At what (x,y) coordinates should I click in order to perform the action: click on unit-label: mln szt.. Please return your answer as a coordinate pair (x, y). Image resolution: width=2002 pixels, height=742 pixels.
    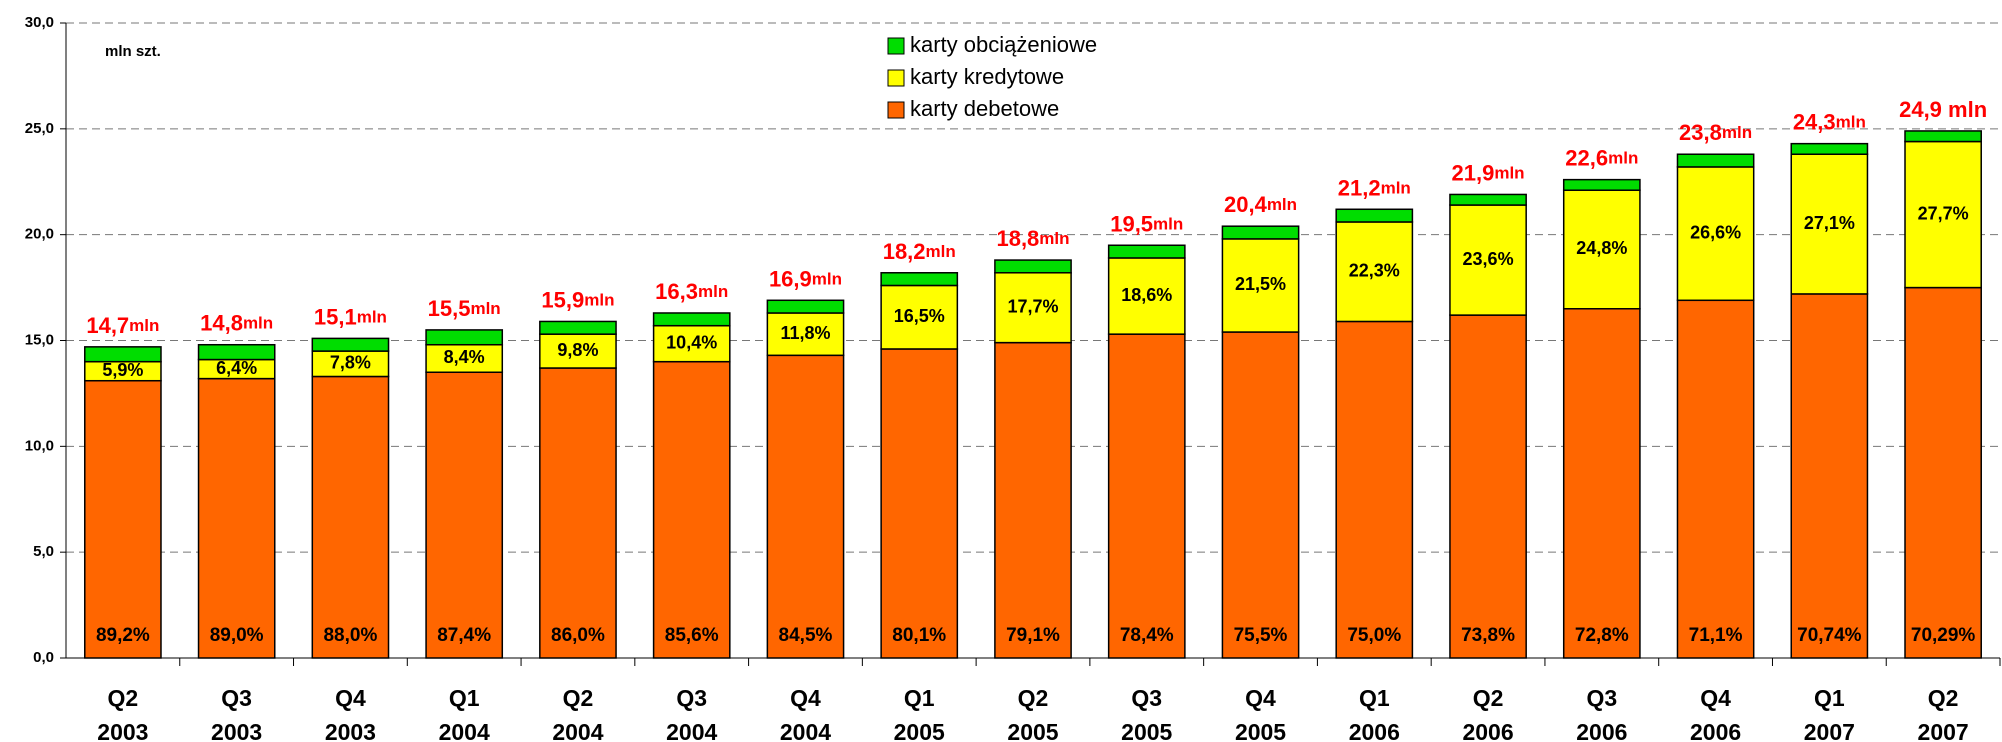
    Looking at the image, I should click on (133, 51).